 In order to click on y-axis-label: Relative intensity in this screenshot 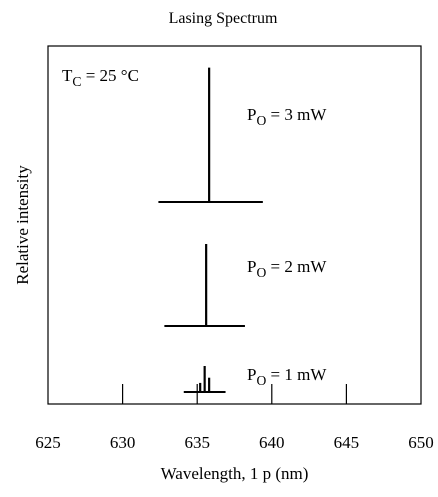, I will do `click(22, 225)`.